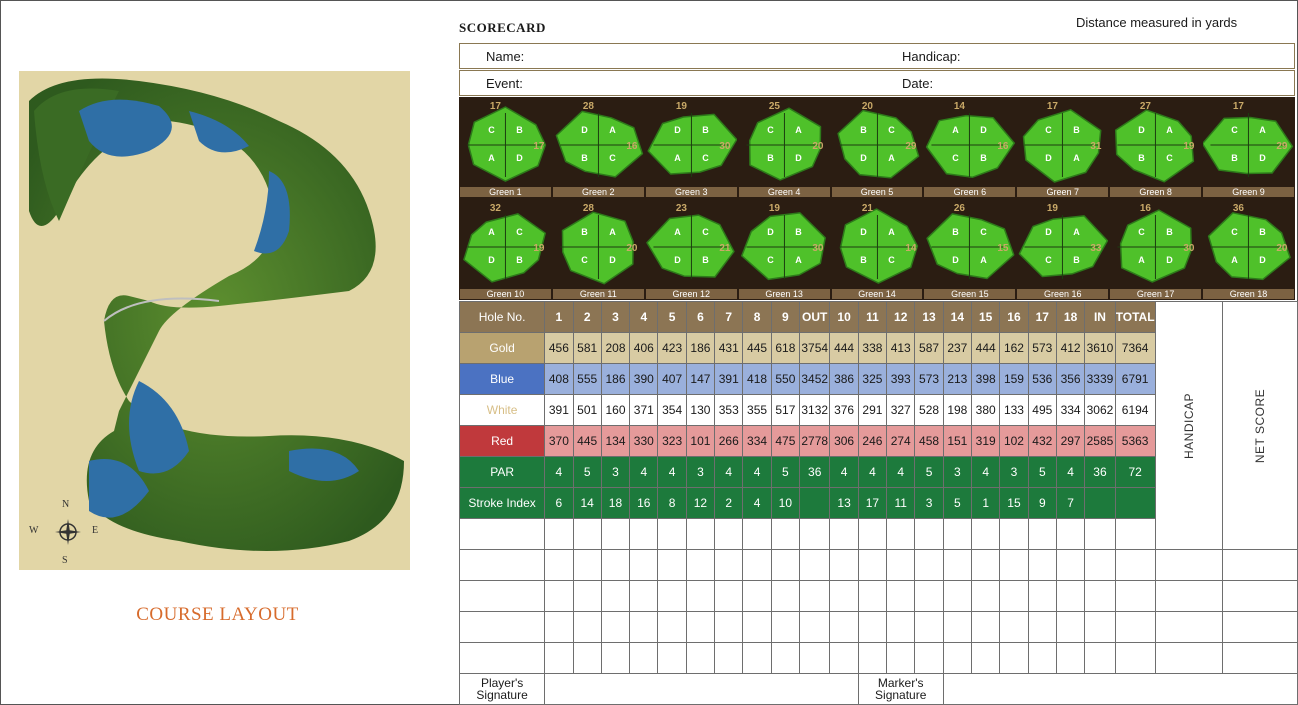 The height and width of the screenshot is (705, 1298). Describe the element at coordinates (877, 83) in the screenshot. I see `event-date-row: Event: Date:` at that location.